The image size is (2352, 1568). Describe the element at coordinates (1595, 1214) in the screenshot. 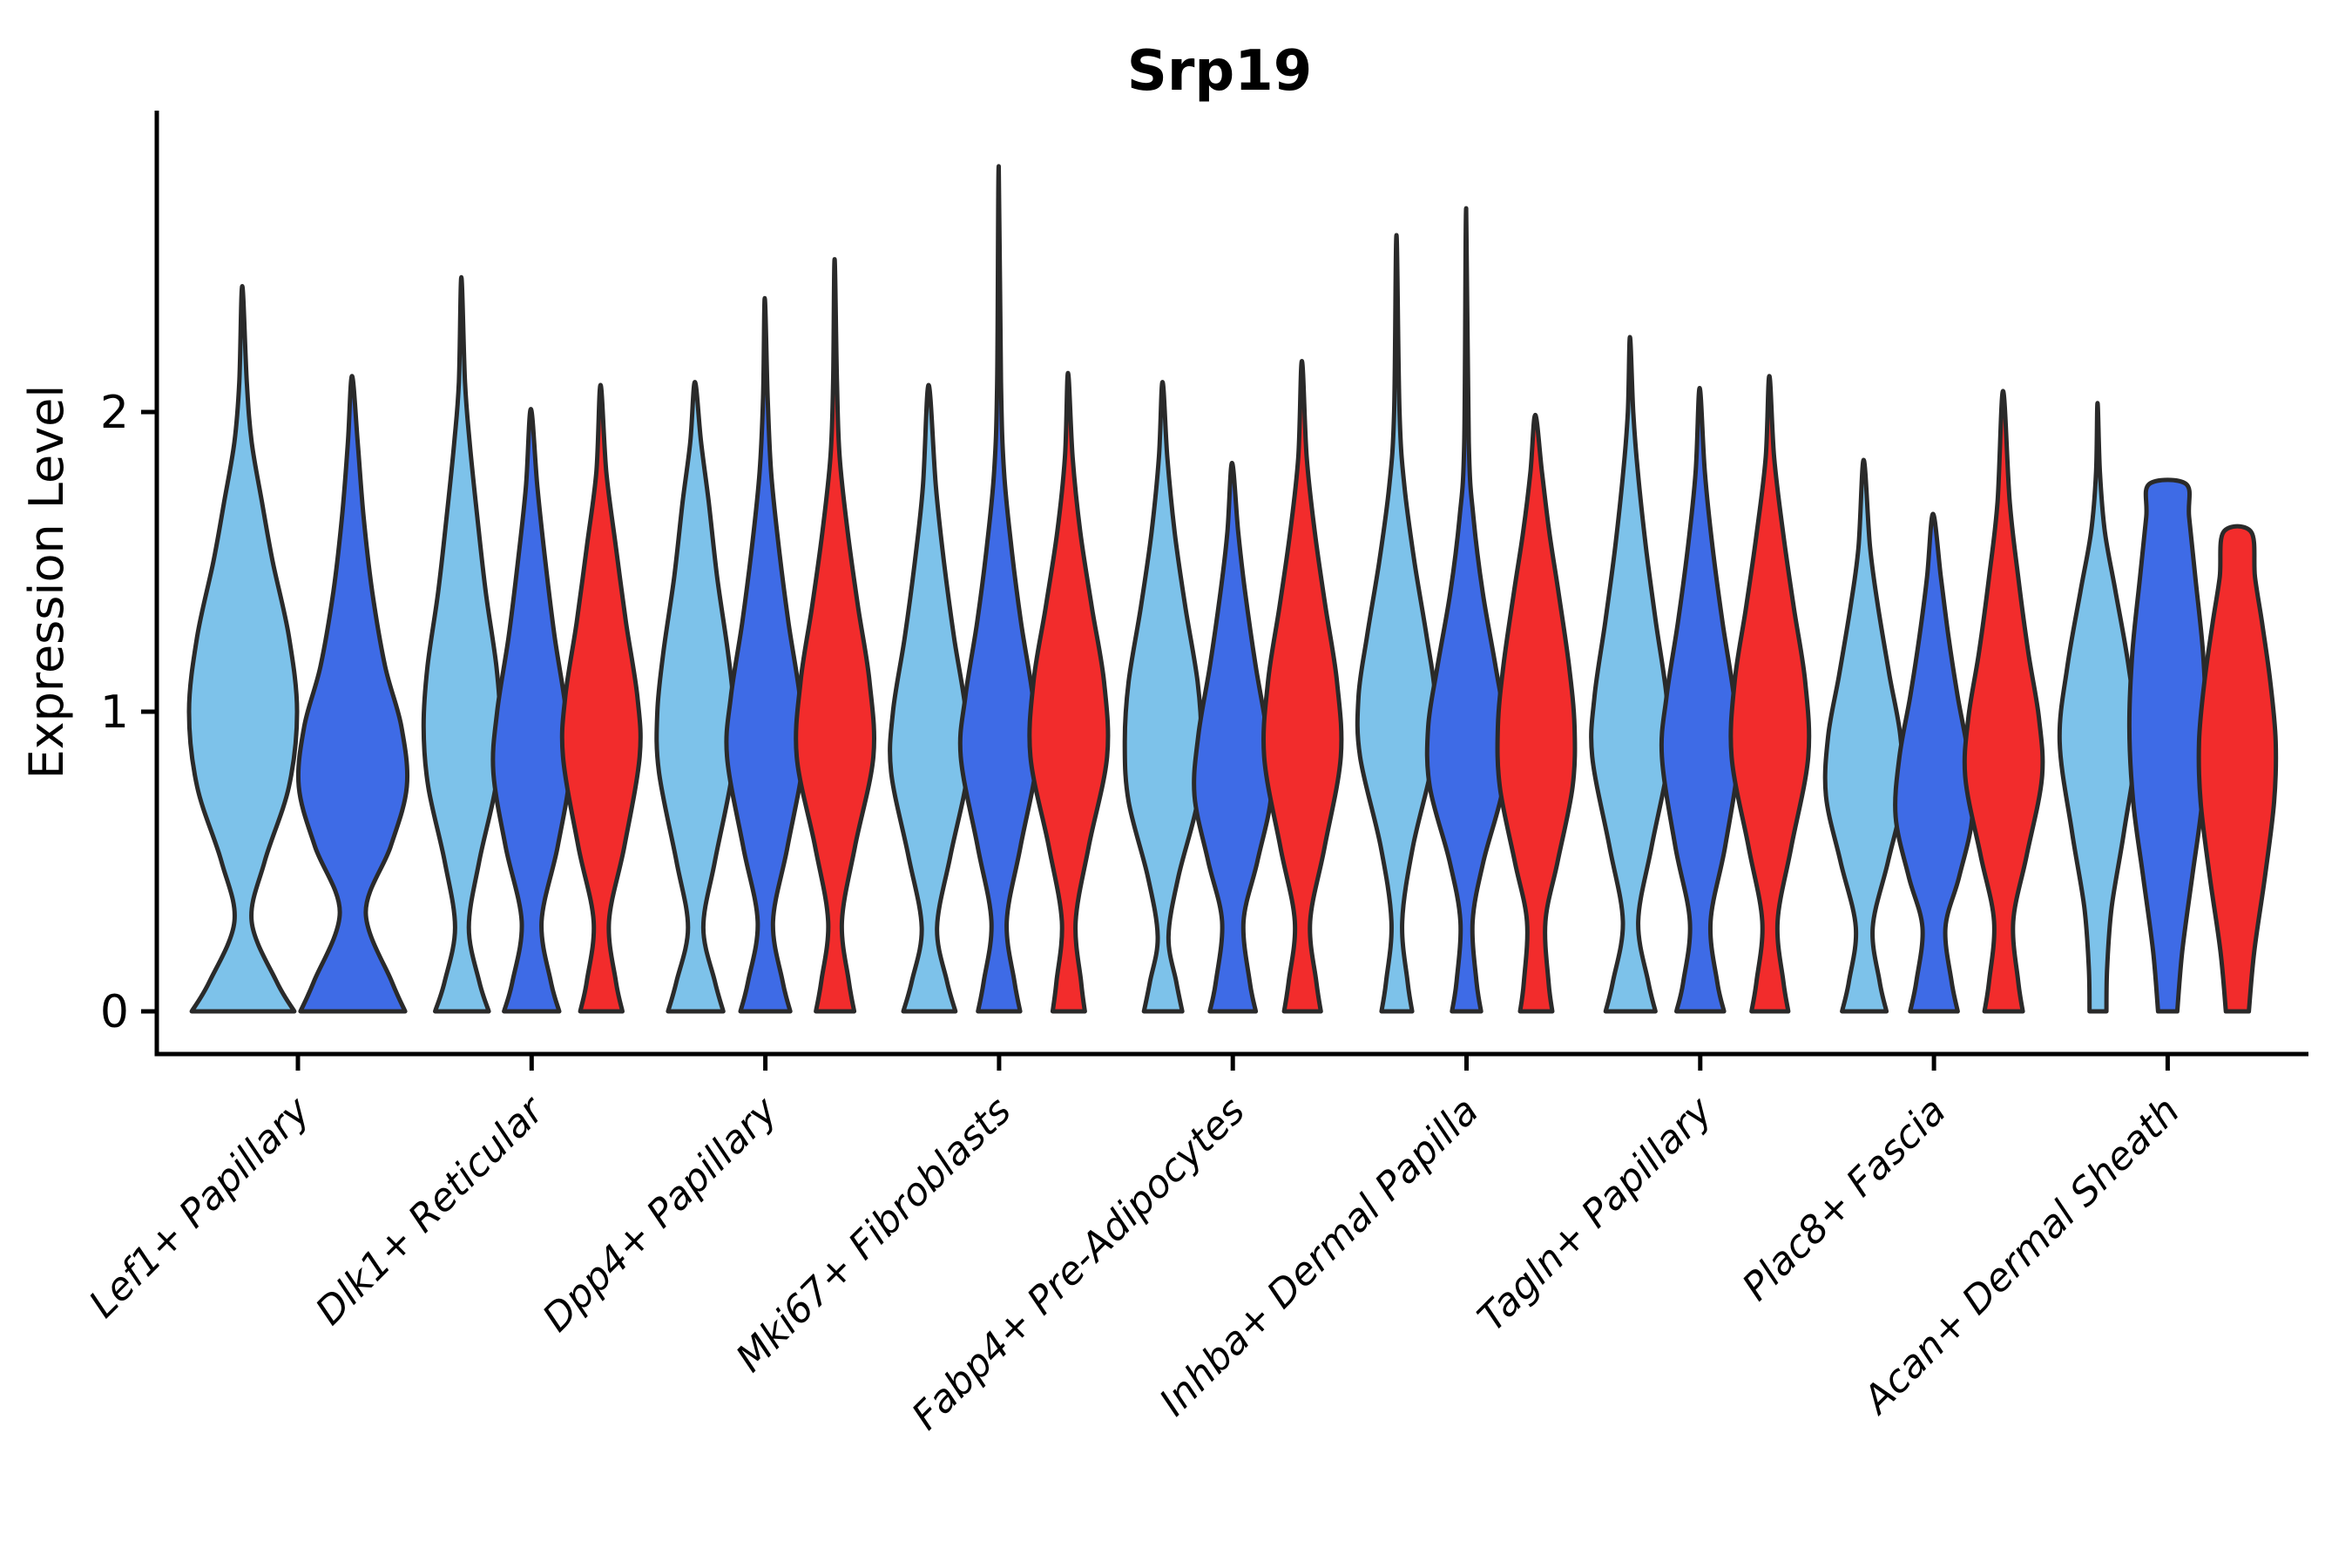

I see `x-tick-label: Tagln+ Papillary` at that location.